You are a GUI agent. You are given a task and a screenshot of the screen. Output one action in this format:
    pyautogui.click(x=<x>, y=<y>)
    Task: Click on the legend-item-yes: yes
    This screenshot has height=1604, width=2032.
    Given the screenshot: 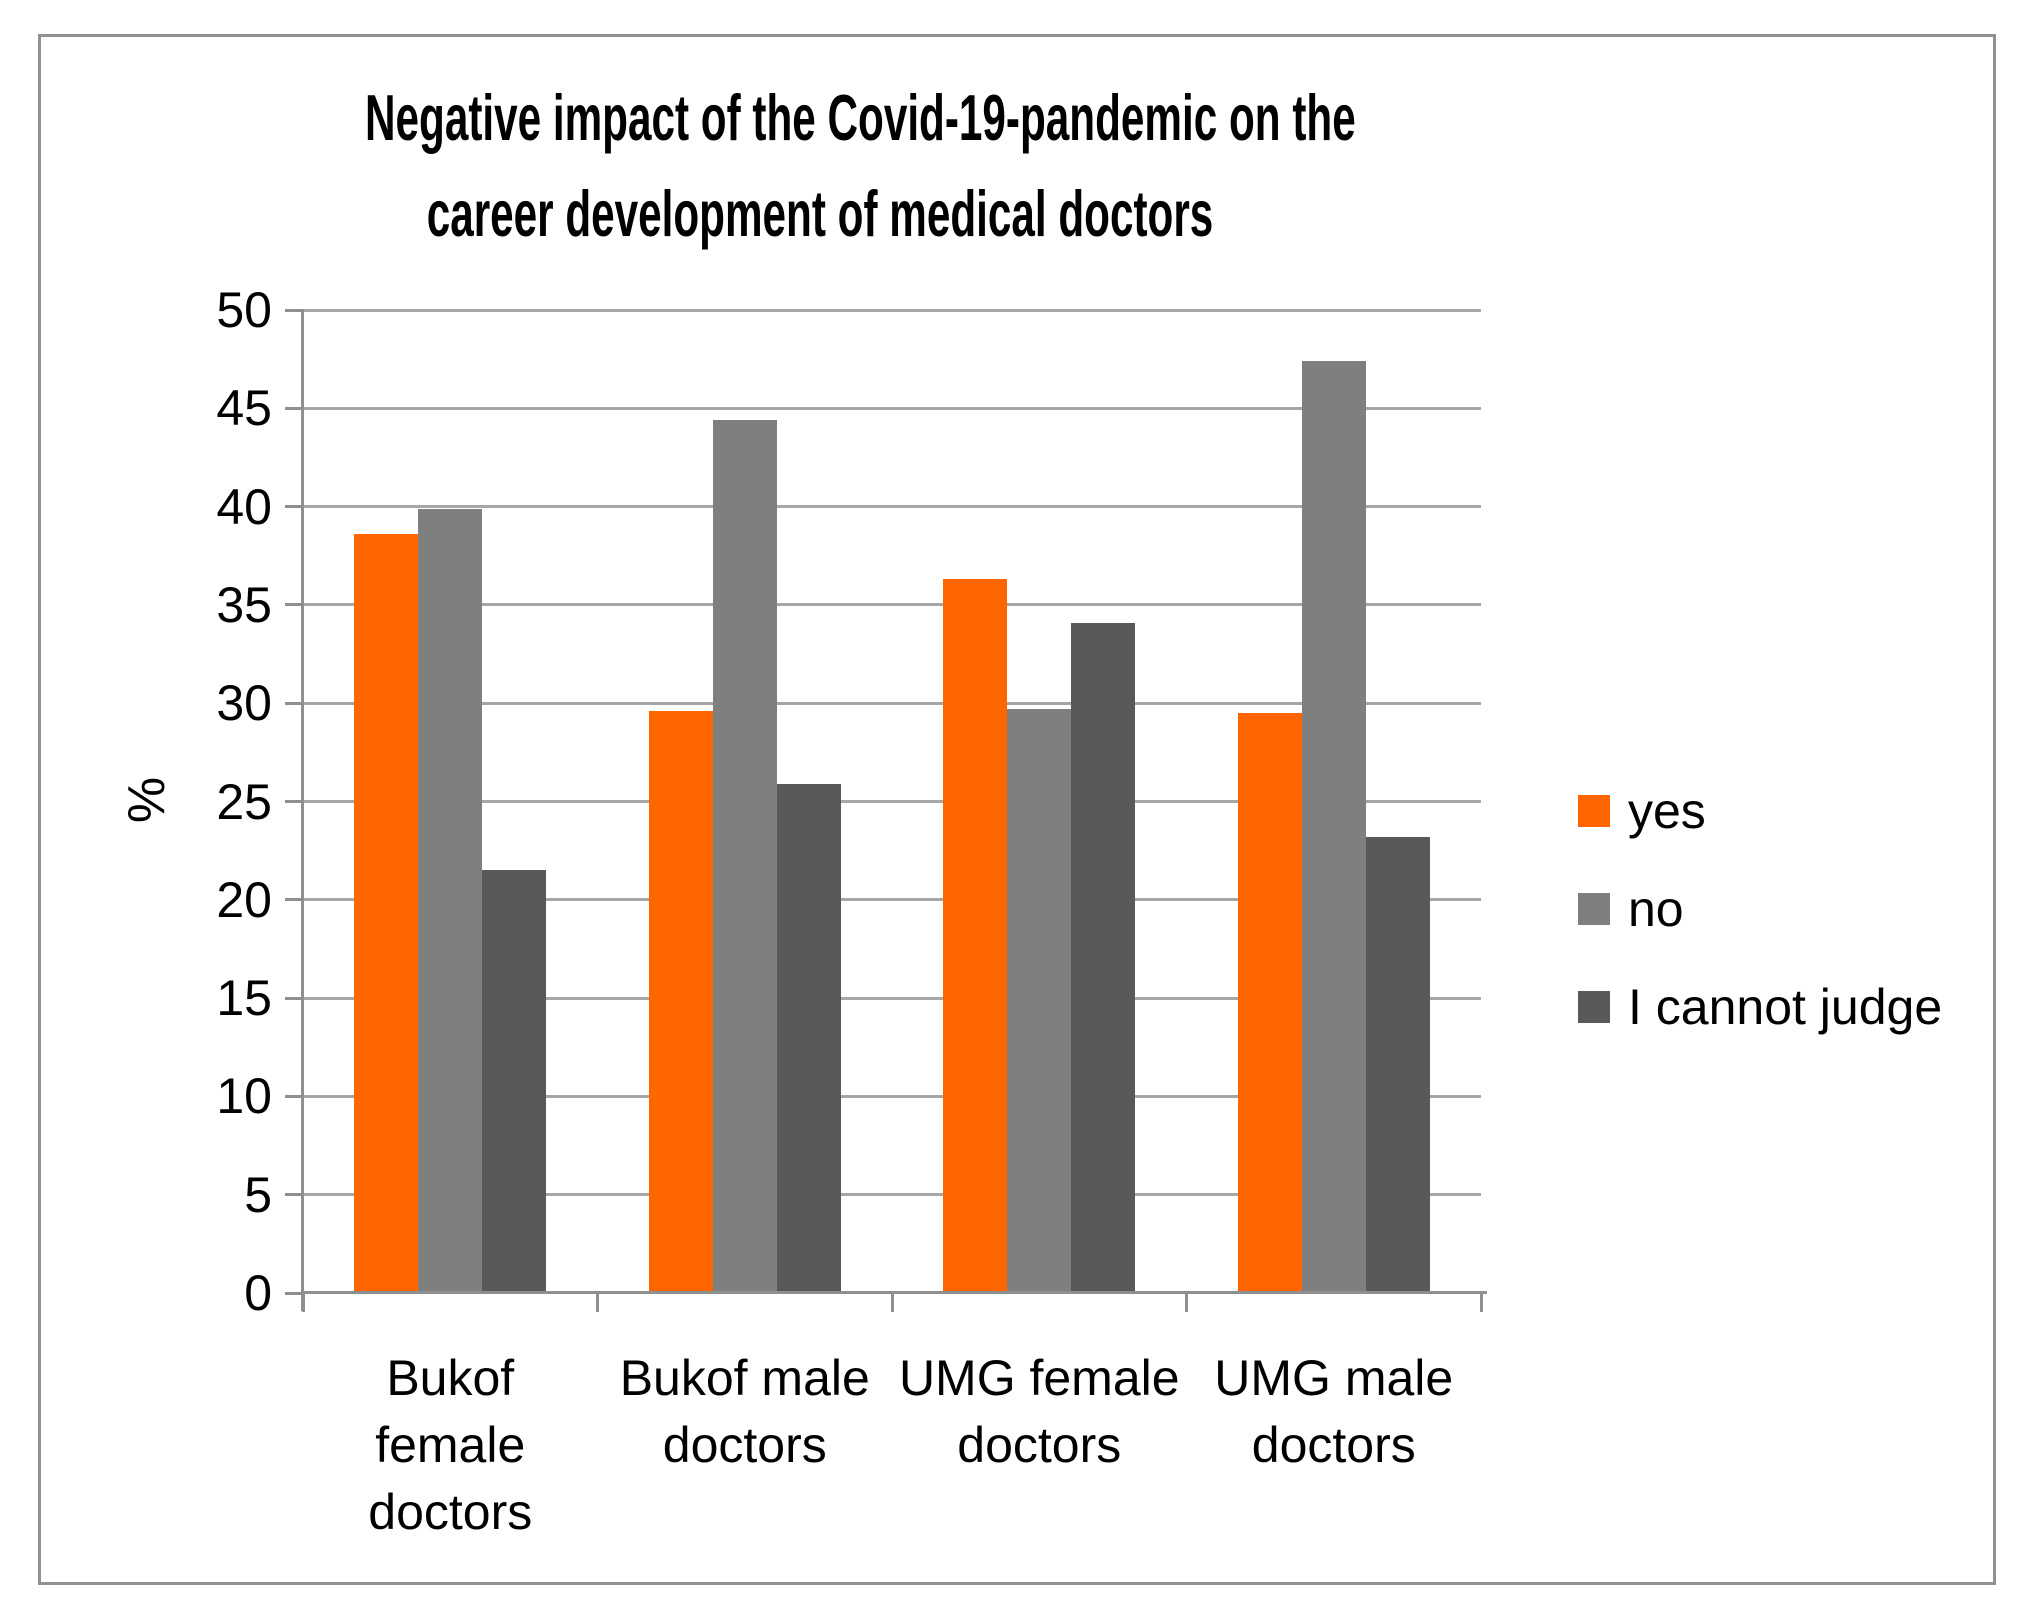 What is the action you would take?
    pyautogui.click(x=1760, y=811)
    